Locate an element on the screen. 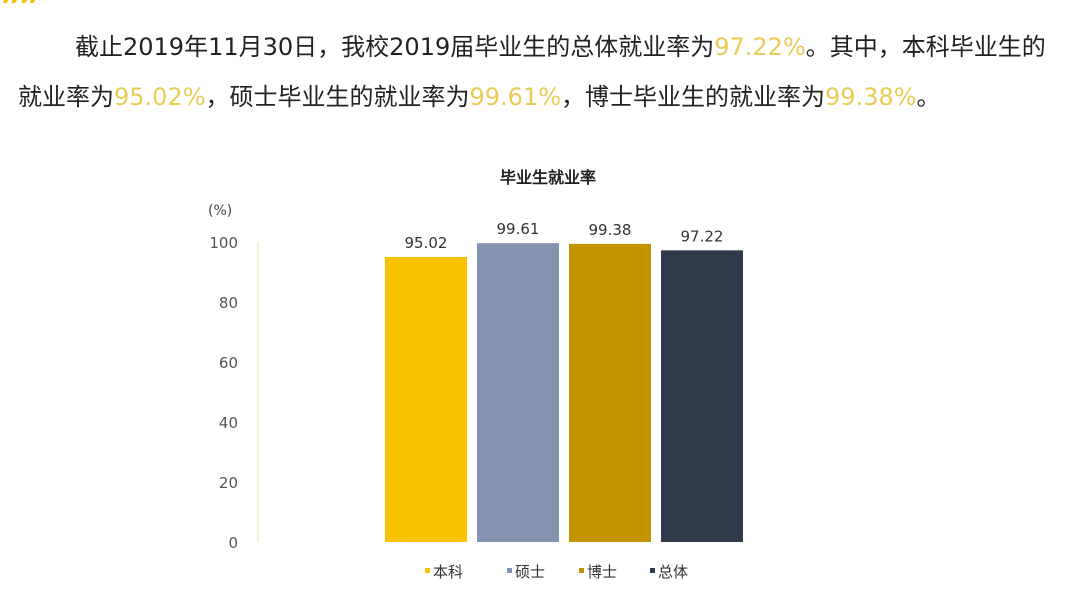 The image size is (1080, 616). quote-mark-decoration: ”” is located at coordinates (20, 13).